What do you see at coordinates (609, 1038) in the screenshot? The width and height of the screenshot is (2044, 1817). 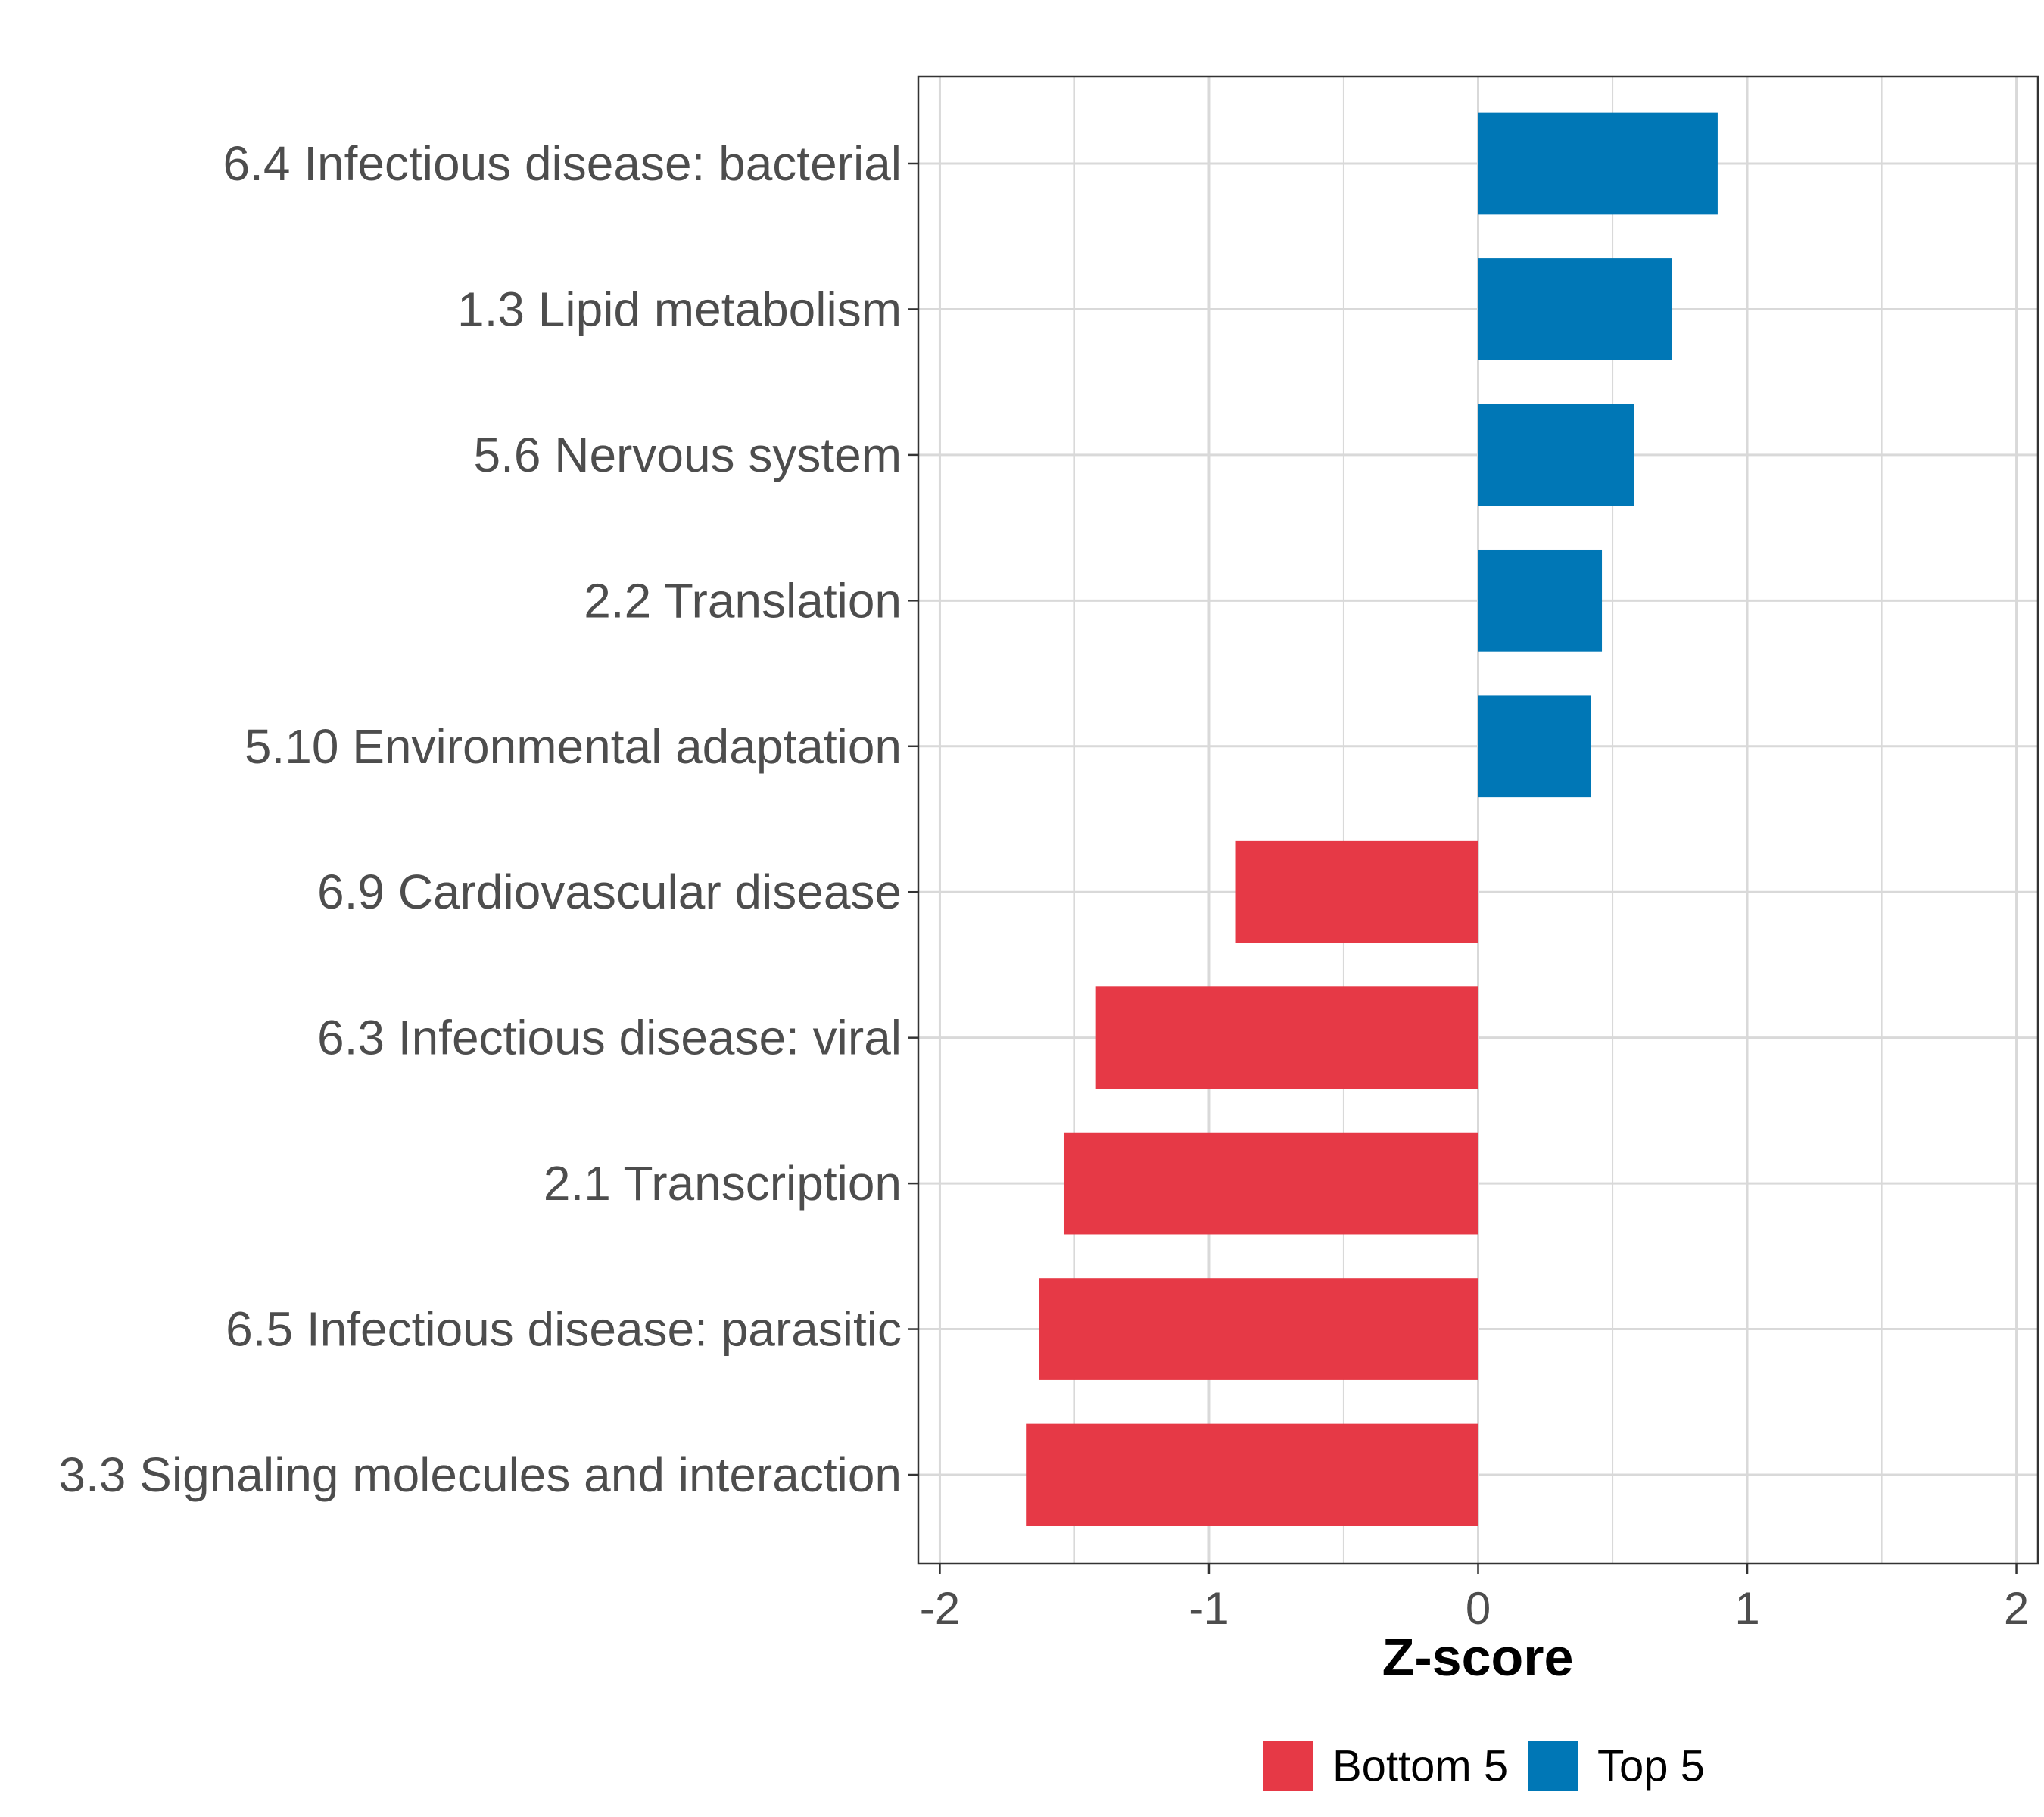 I see `y-tick-label: 6.3 Infectious disease: viral` at bounding box center [609, 1038].